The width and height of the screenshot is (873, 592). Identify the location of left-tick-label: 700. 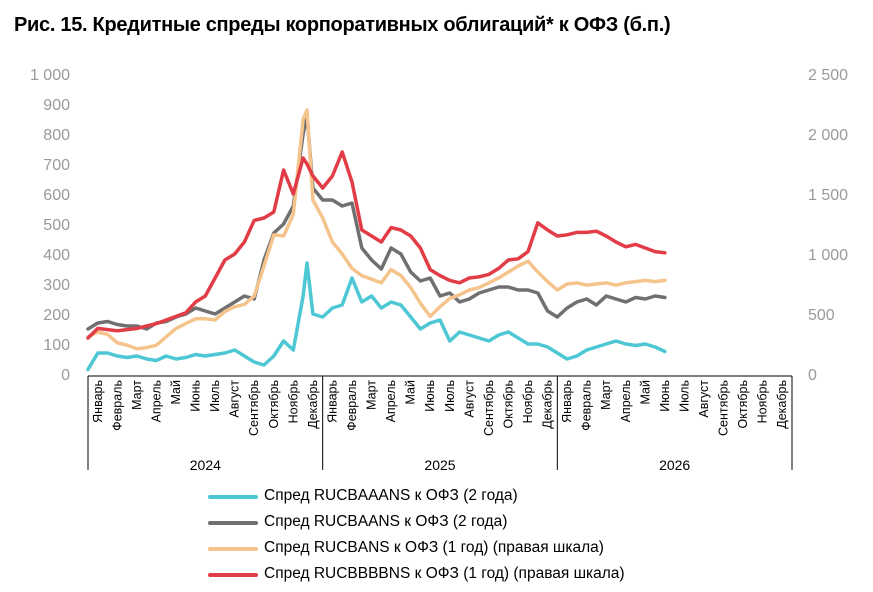
(56, 165).